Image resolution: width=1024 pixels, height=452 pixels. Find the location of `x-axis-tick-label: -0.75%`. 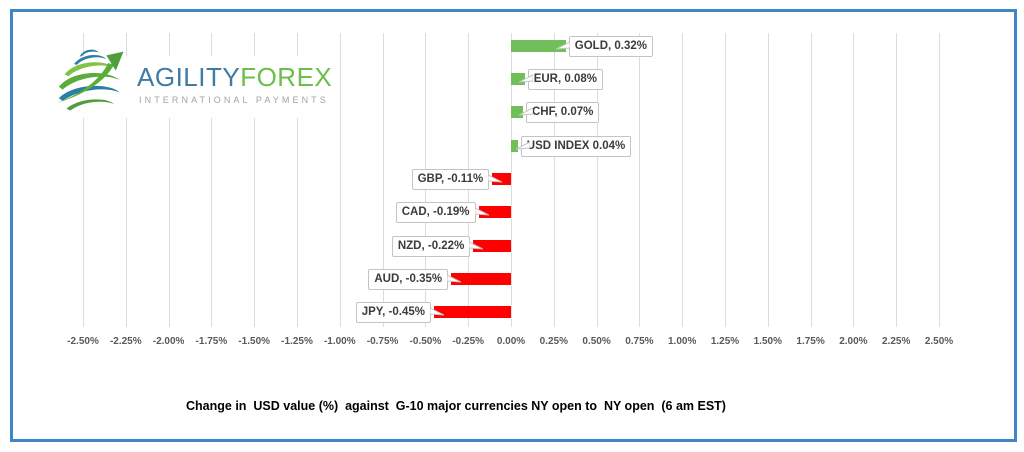

x-axis-tick-label: -0.75% is located at coordinates (382, 341).